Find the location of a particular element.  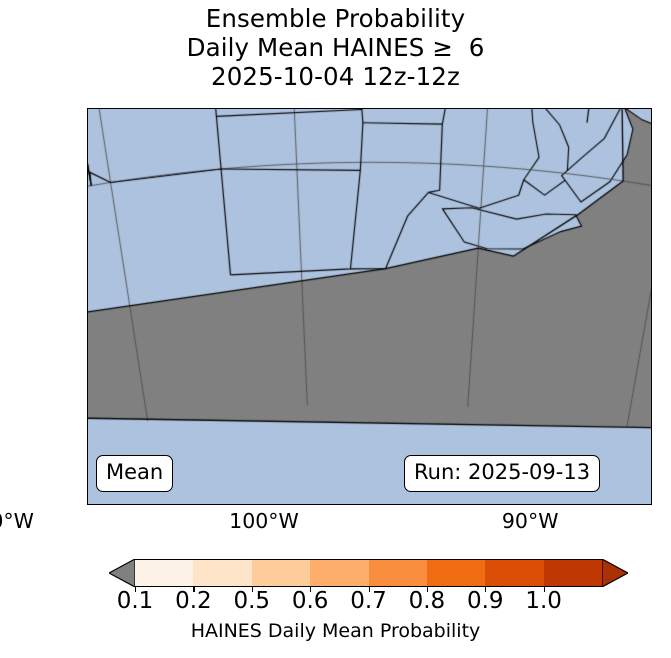

colorbar-over-arrow-icon is located at coordinates (615, 573).